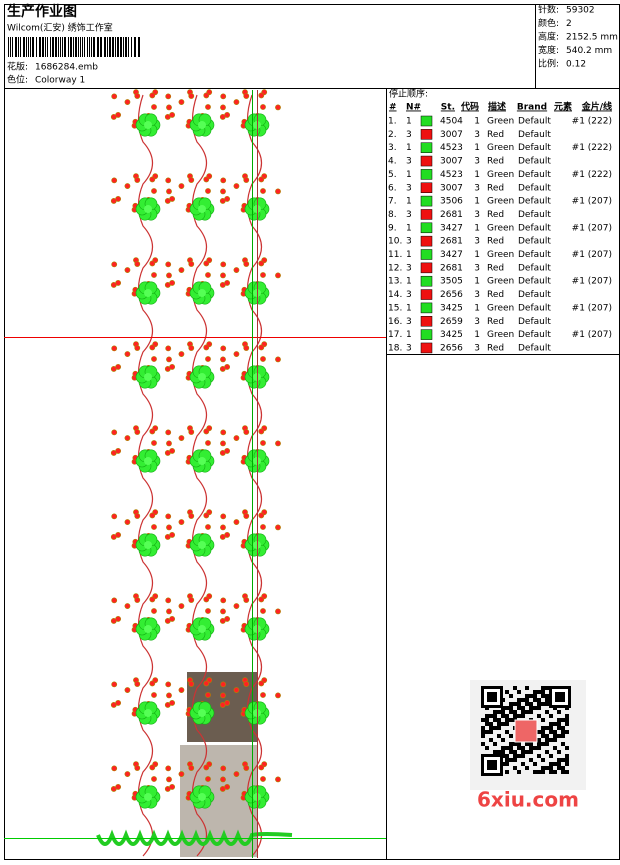 The height and width of the screenshot is (865, 620). Describe the element at coordinates (451, 335) in the screenshot. I see `cell: 3425` at that location.